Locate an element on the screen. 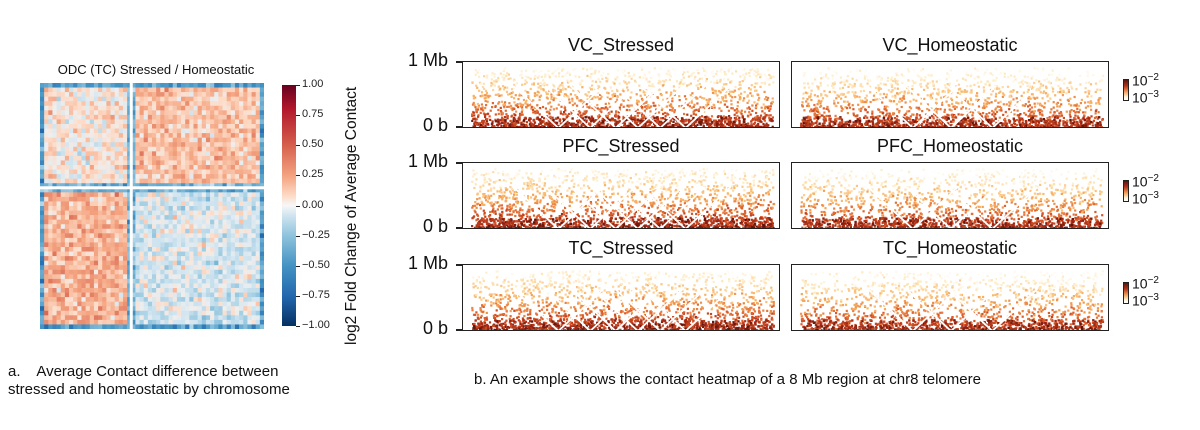 This screenshot has width=1200, height=430. unmappable-gap-line is located at coordinates (612, 106).